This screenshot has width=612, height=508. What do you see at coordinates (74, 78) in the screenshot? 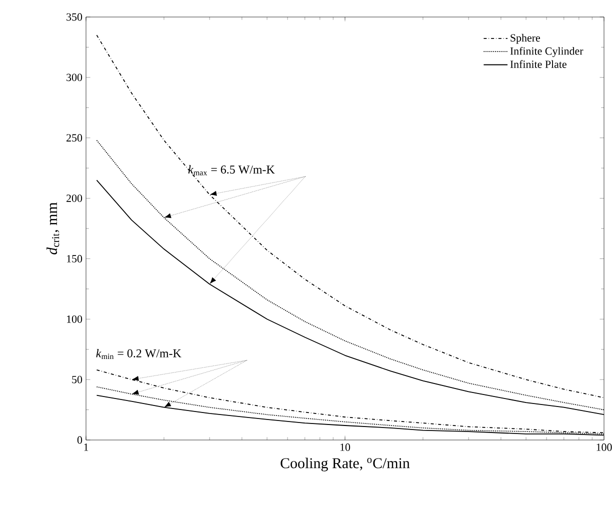
I see `y-tick-label: 300` at bounding box center [74, 78].